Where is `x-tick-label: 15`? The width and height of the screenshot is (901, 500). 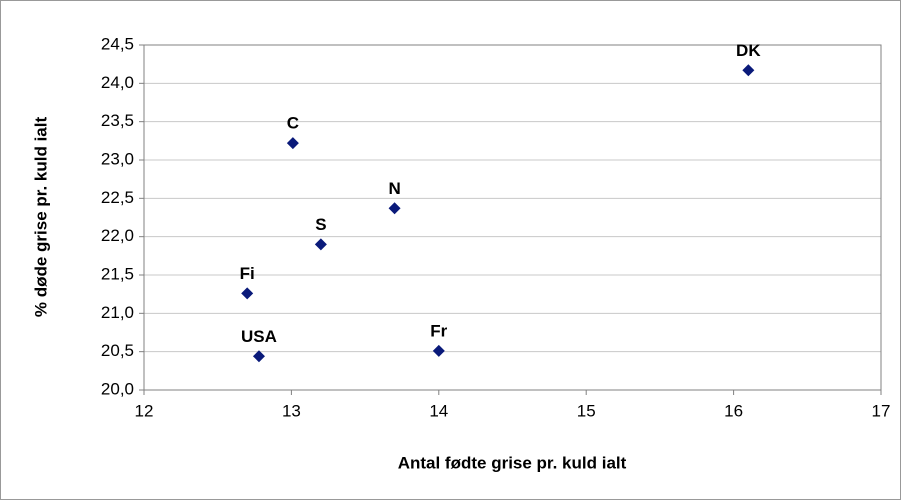
x-tick-label: 15 is located at coordinates (586, 410).